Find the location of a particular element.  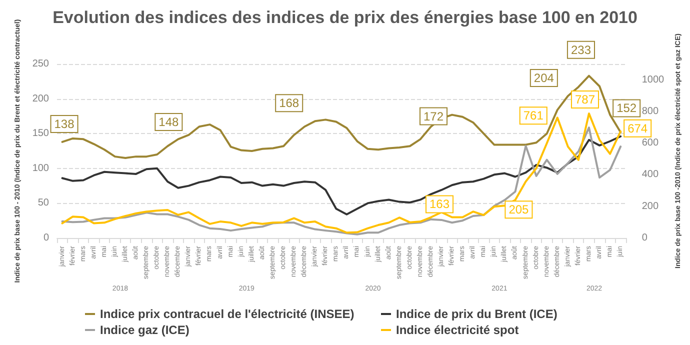

data-label: 674 is located at coordinates (638, 128).